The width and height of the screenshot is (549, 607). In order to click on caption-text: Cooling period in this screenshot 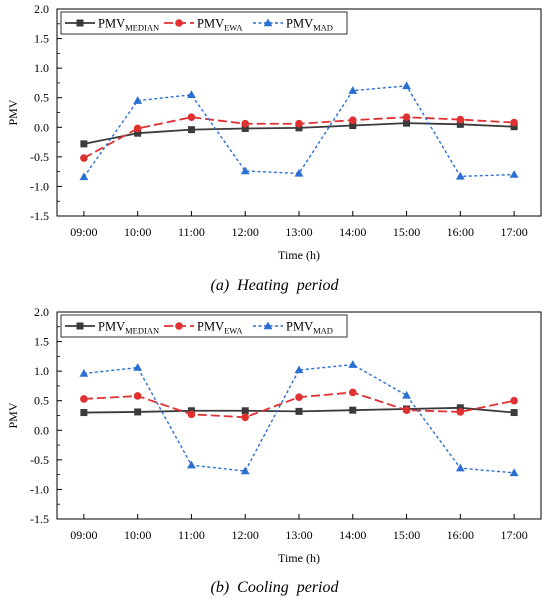, I will do `click(288, 587)`.